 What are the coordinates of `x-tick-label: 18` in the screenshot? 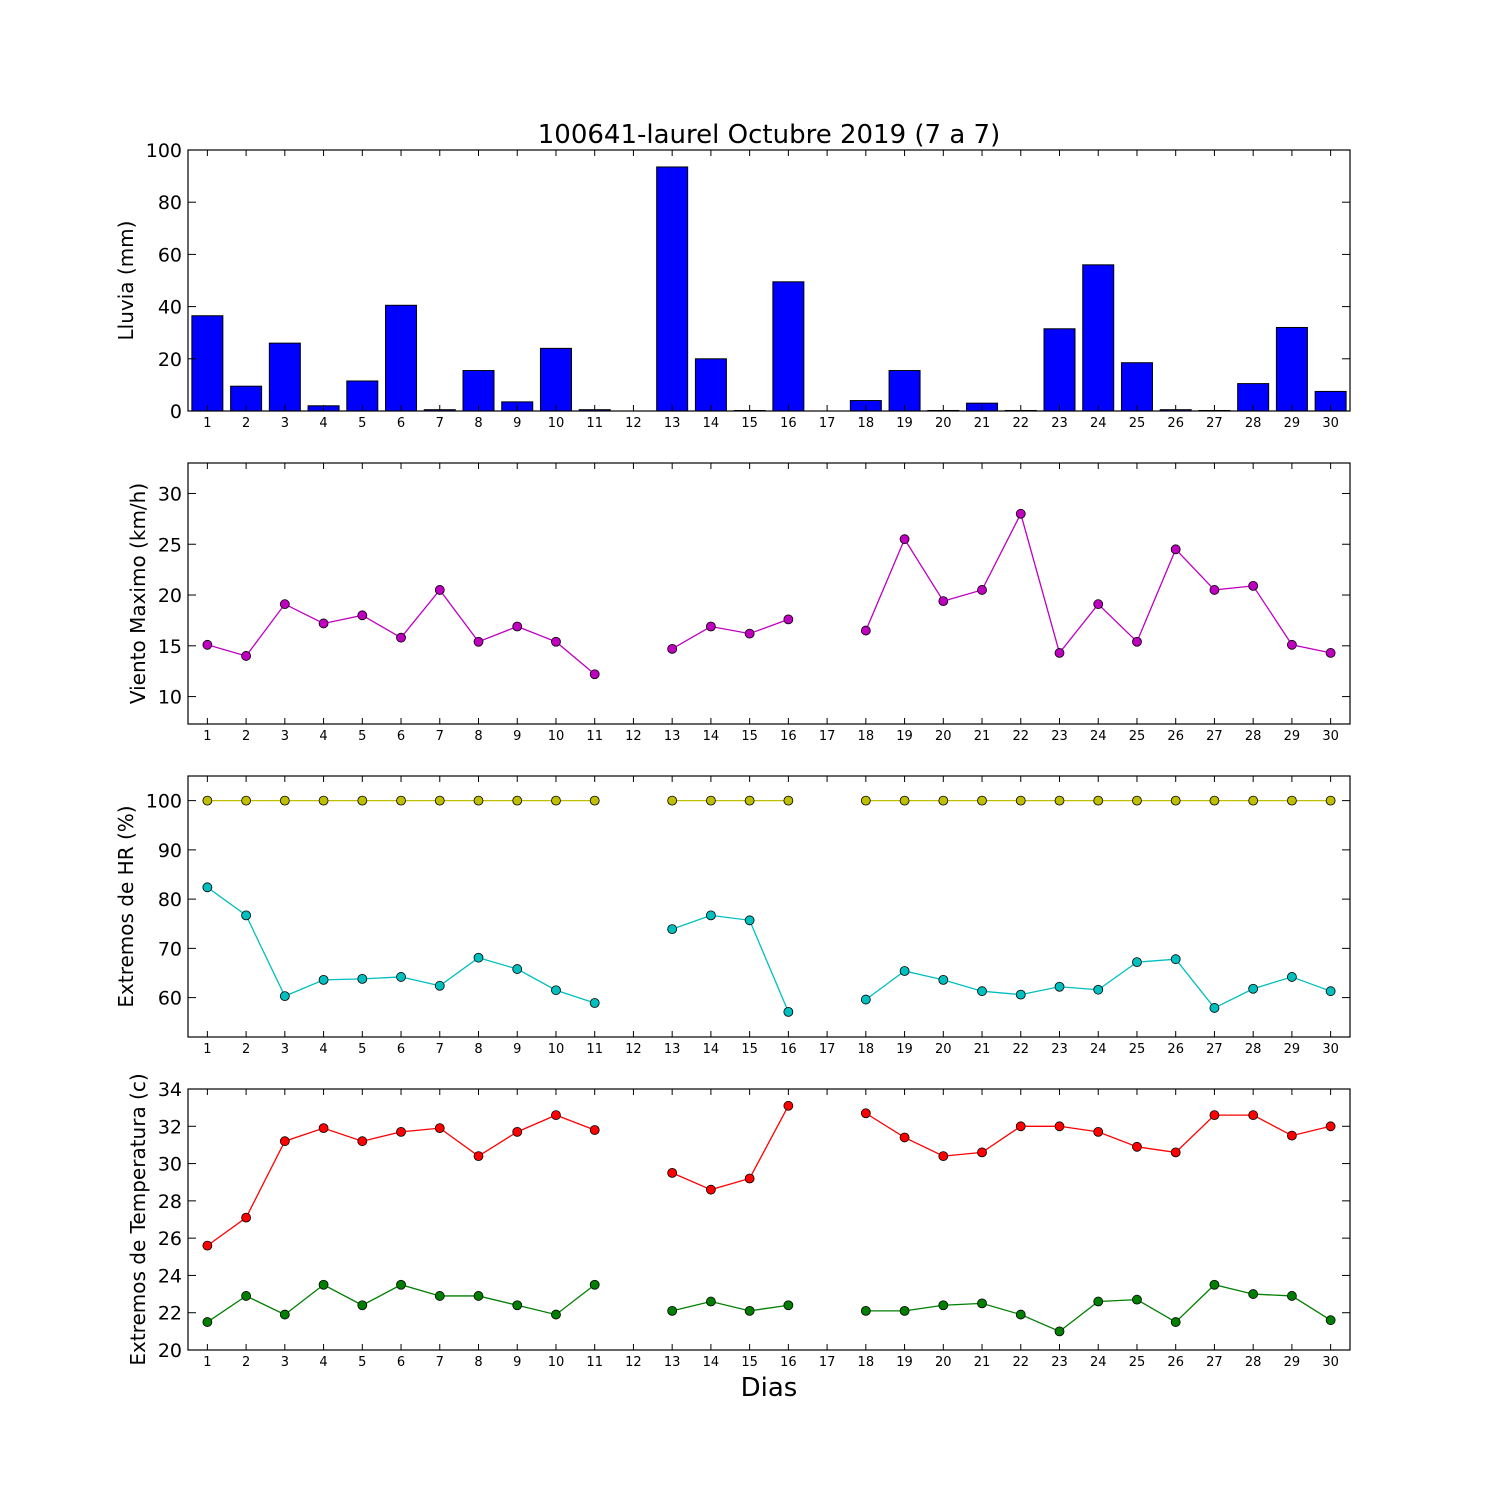 It's located at (866, 1362).